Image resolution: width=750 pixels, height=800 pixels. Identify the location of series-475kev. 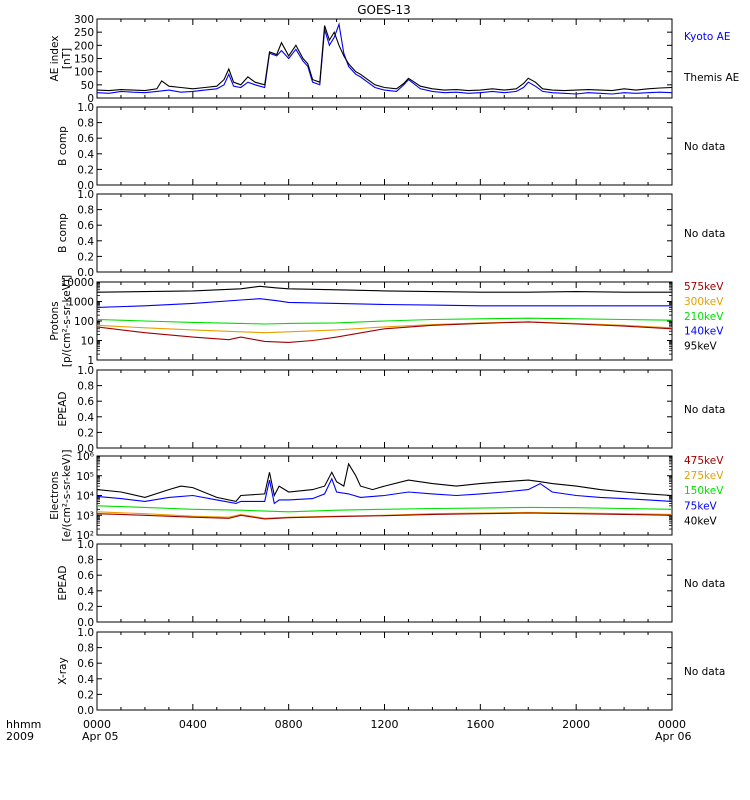
(384, 516).